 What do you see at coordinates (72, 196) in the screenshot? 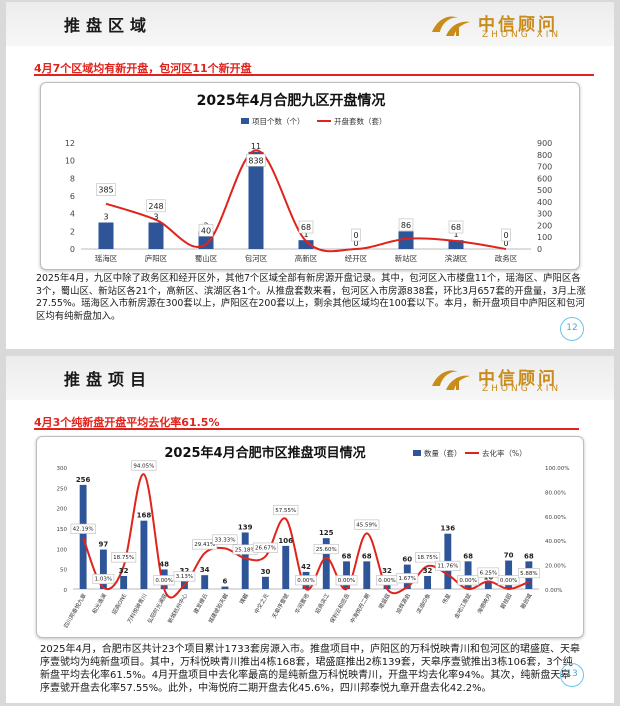
I see `y-left-tick-label: 6` at bounding box center [72, 196].